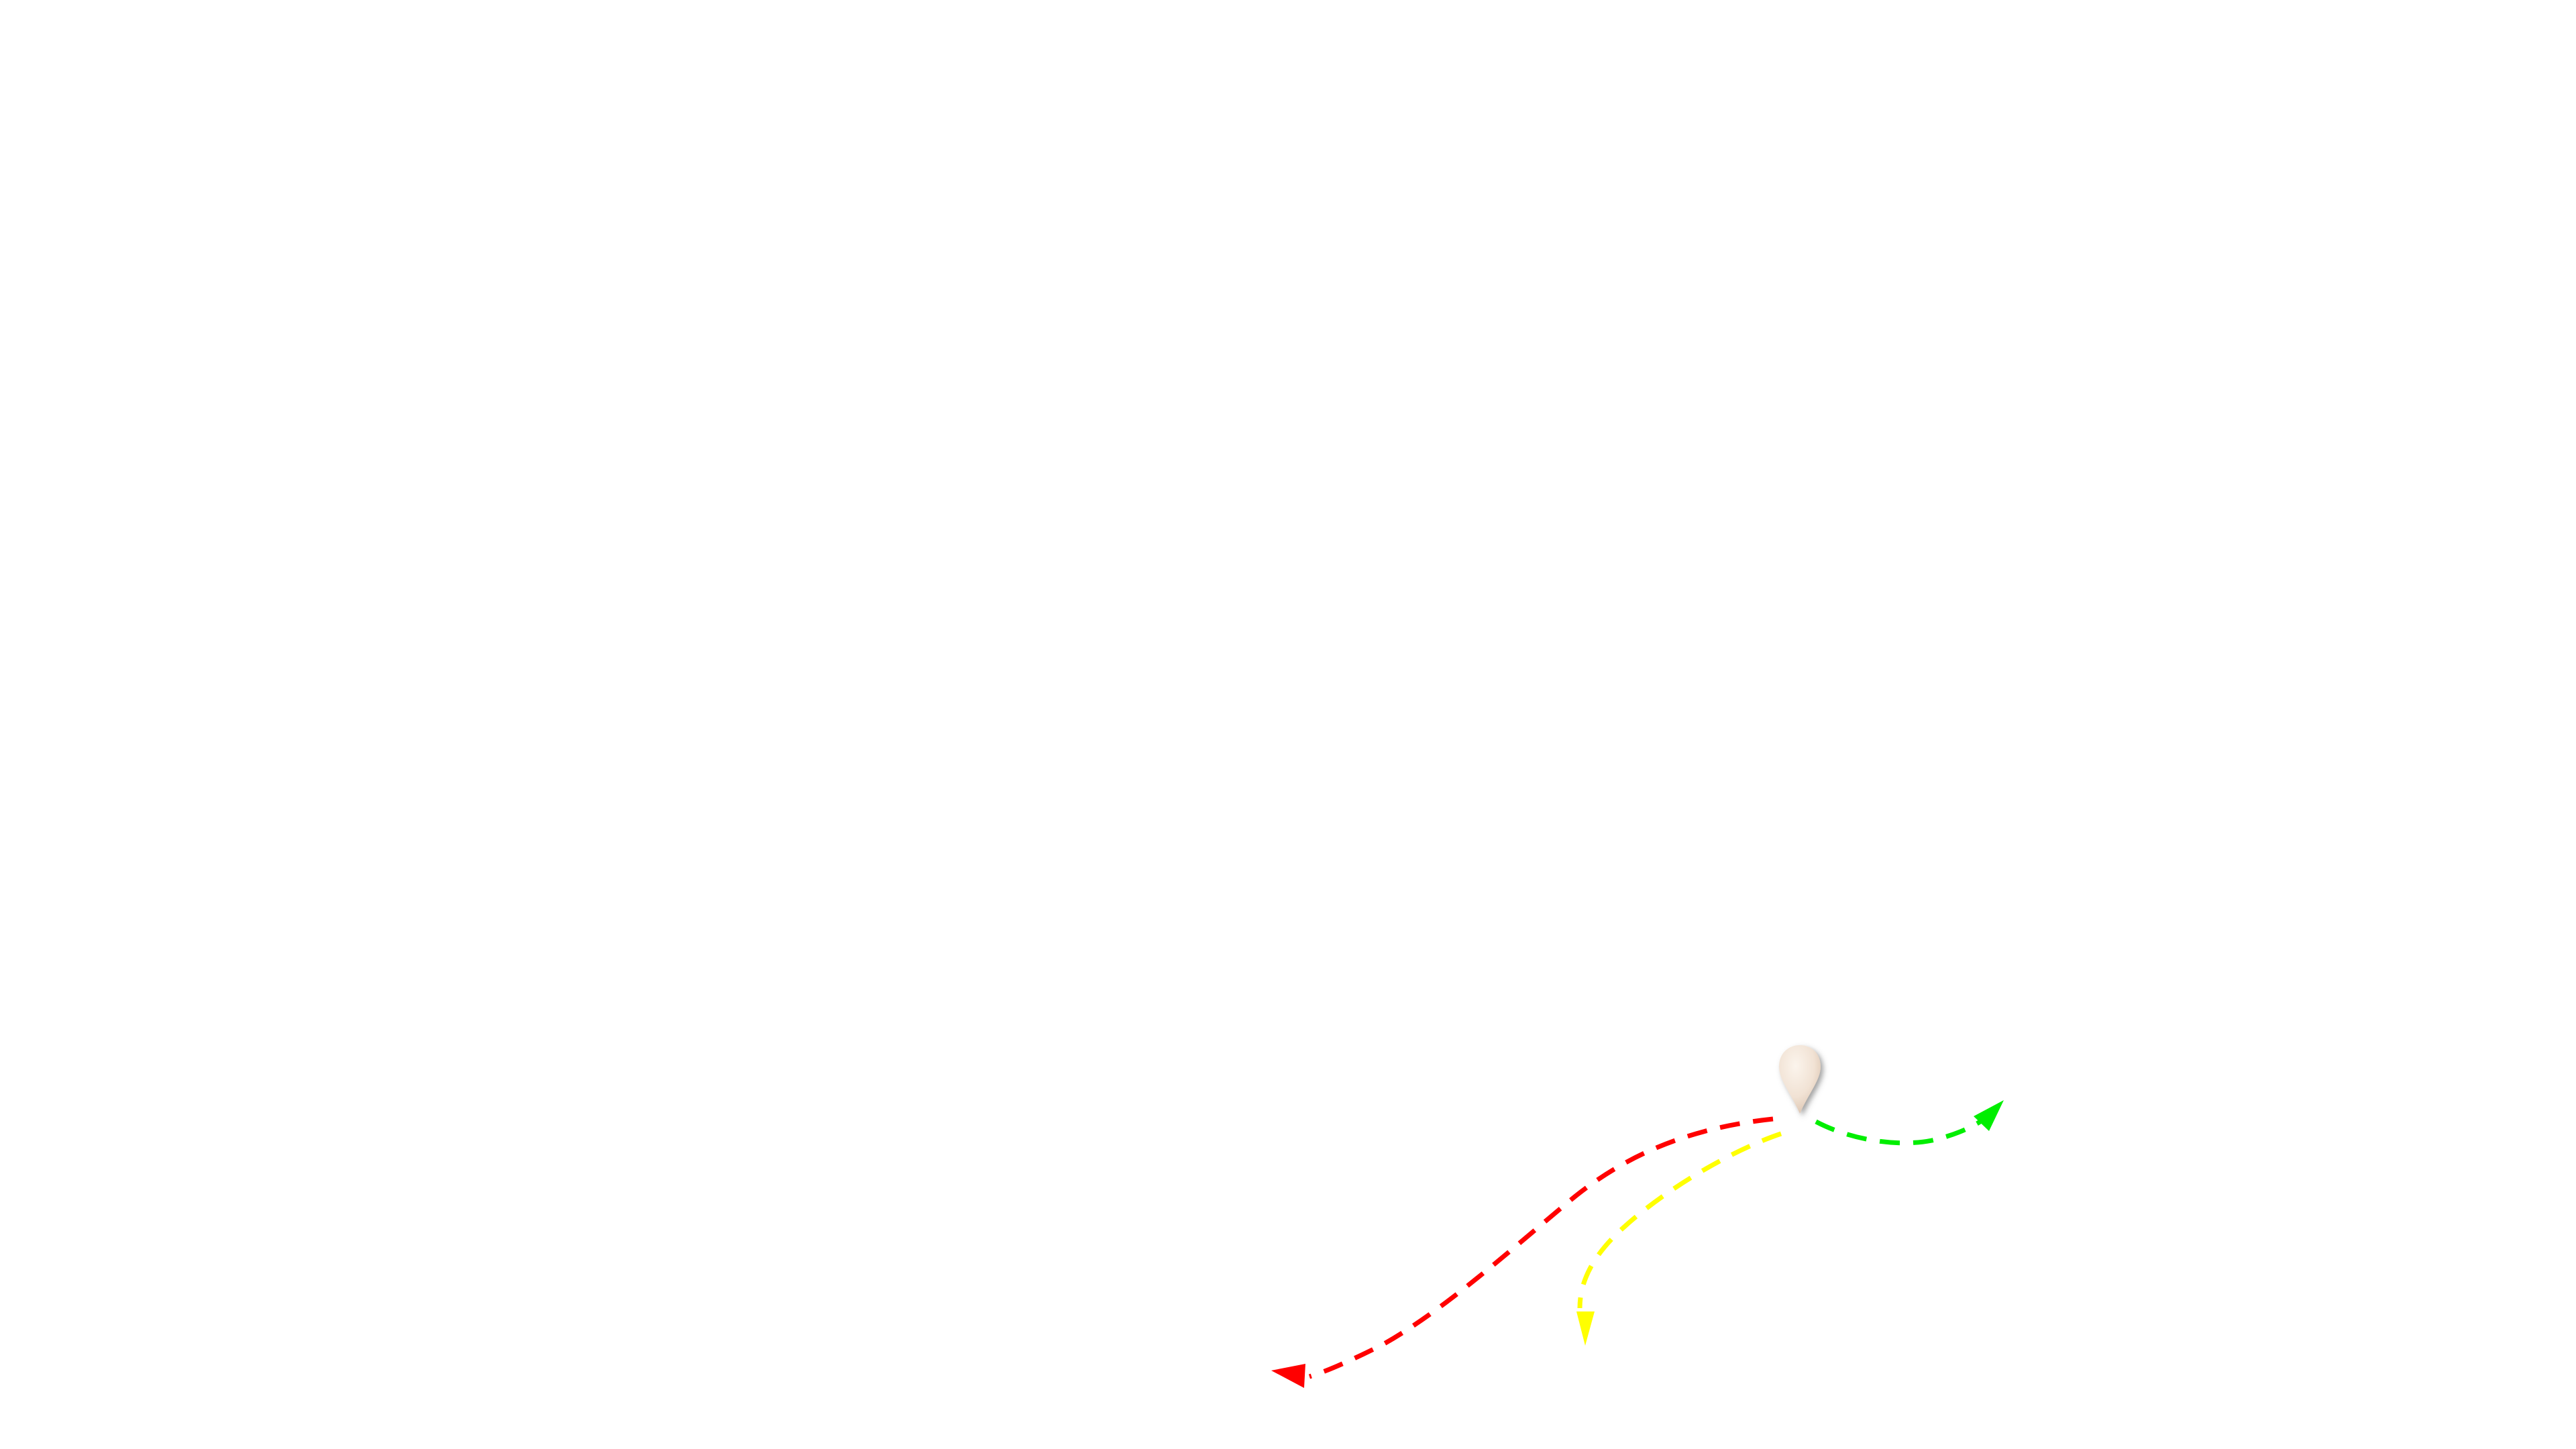 This screenshot has width=2576, height=1449. Describe the element at coordinates (1989, 1115) in the screenshot. I see `route-green-arrowhead` at that location.